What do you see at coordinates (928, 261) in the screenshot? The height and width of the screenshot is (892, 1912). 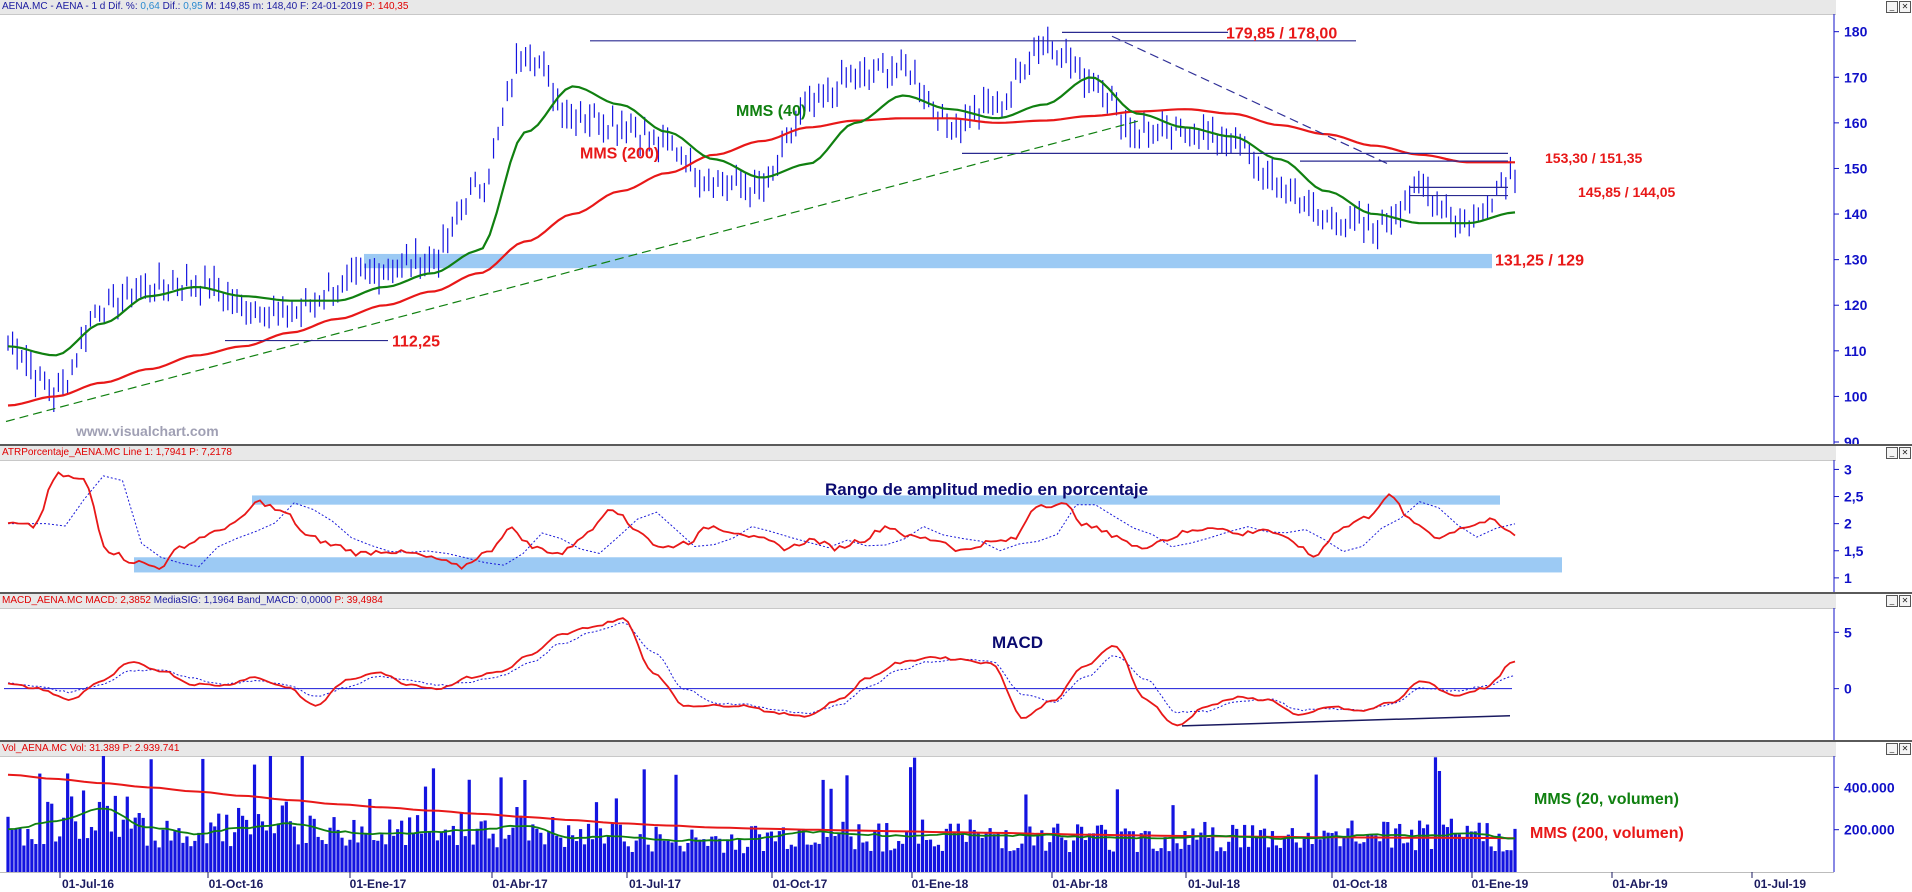 I see `support-band` at bounding box center [928, 261].